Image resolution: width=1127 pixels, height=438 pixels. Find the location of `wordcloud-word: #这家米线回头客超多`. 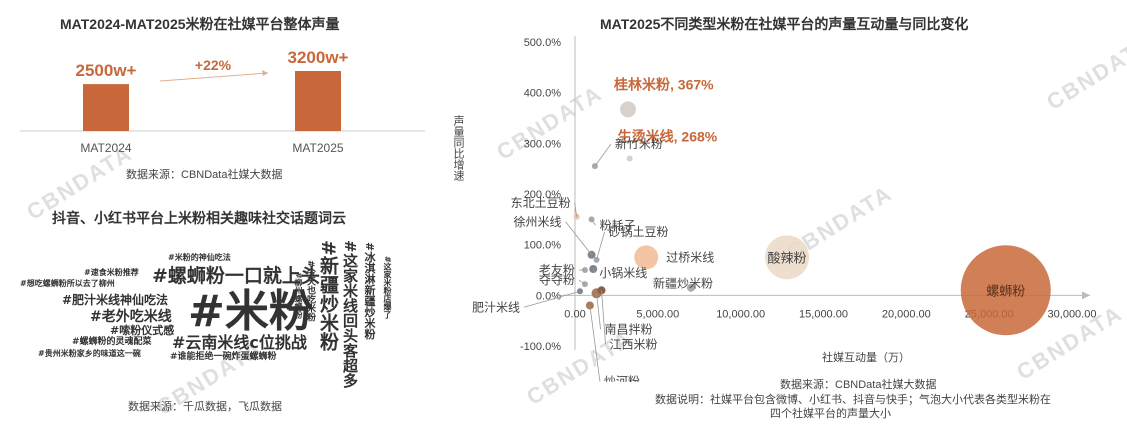

wordcloud-word: #这家米线回头客超多 is located at coordinates (350, 314).